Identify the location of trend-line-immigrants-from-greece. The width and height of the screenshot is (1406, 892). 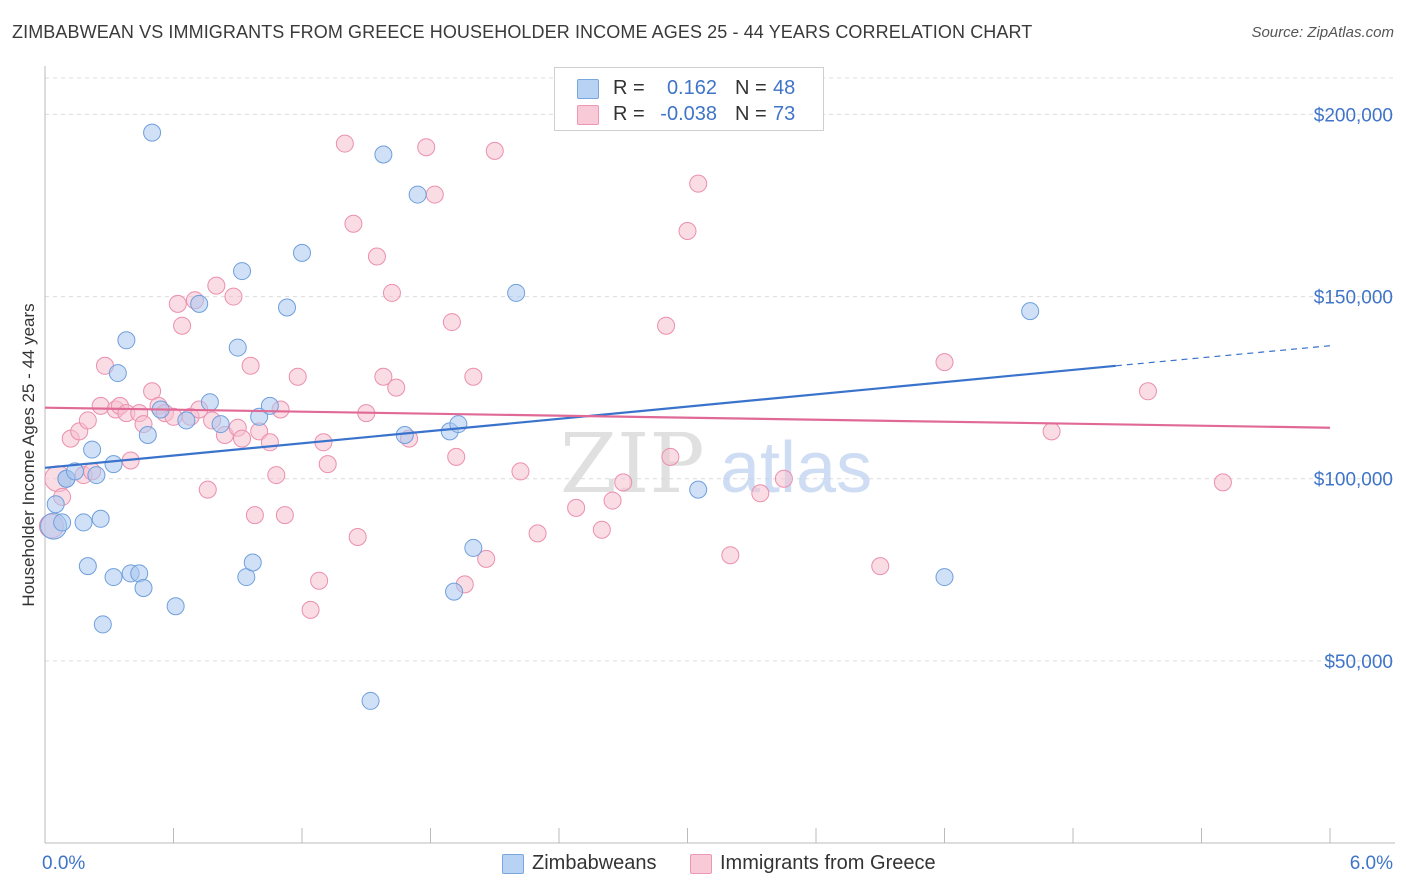
(687, 417).